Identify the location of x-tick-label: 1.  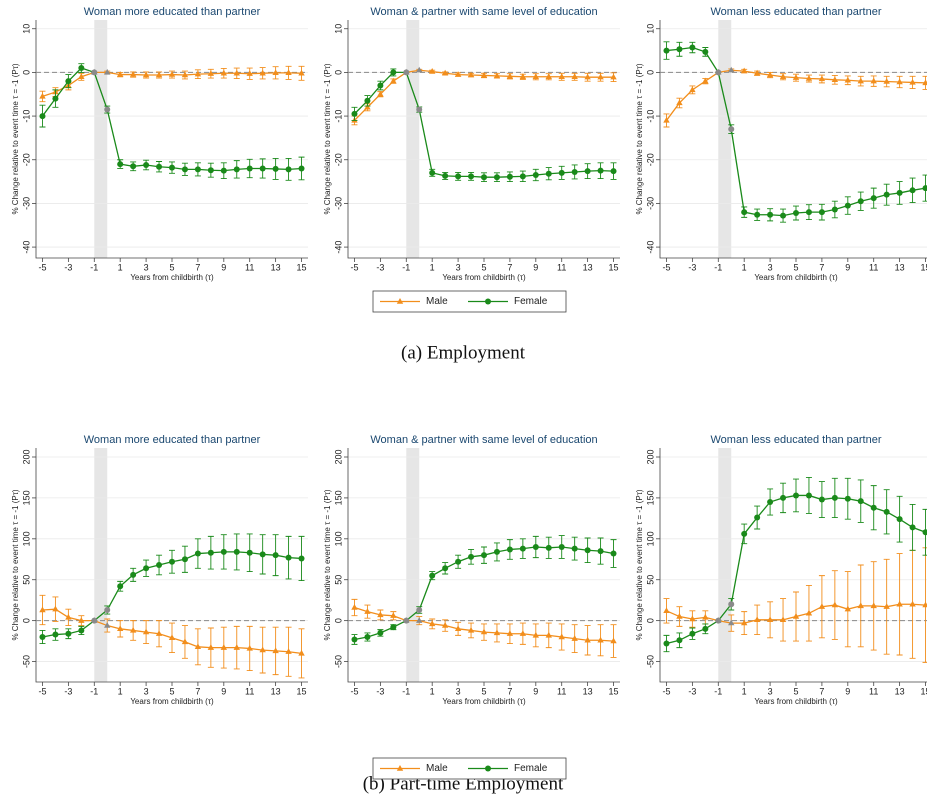
(744, 267).